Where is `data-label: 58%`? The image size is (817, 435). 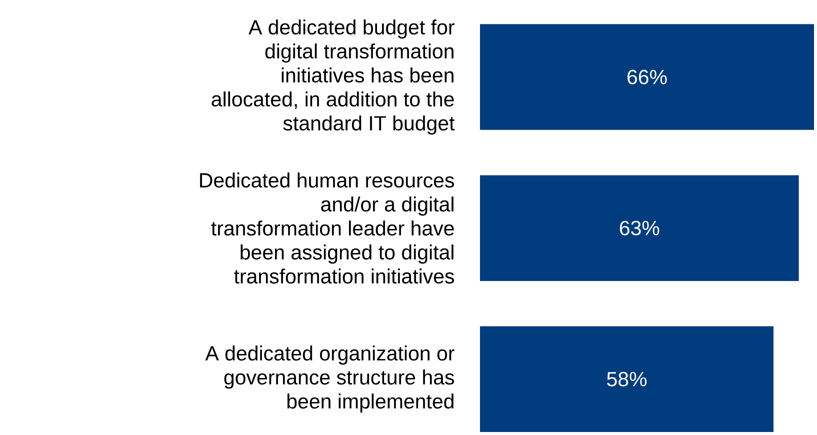 data-label: 58% is located at coordinates (627, 379).